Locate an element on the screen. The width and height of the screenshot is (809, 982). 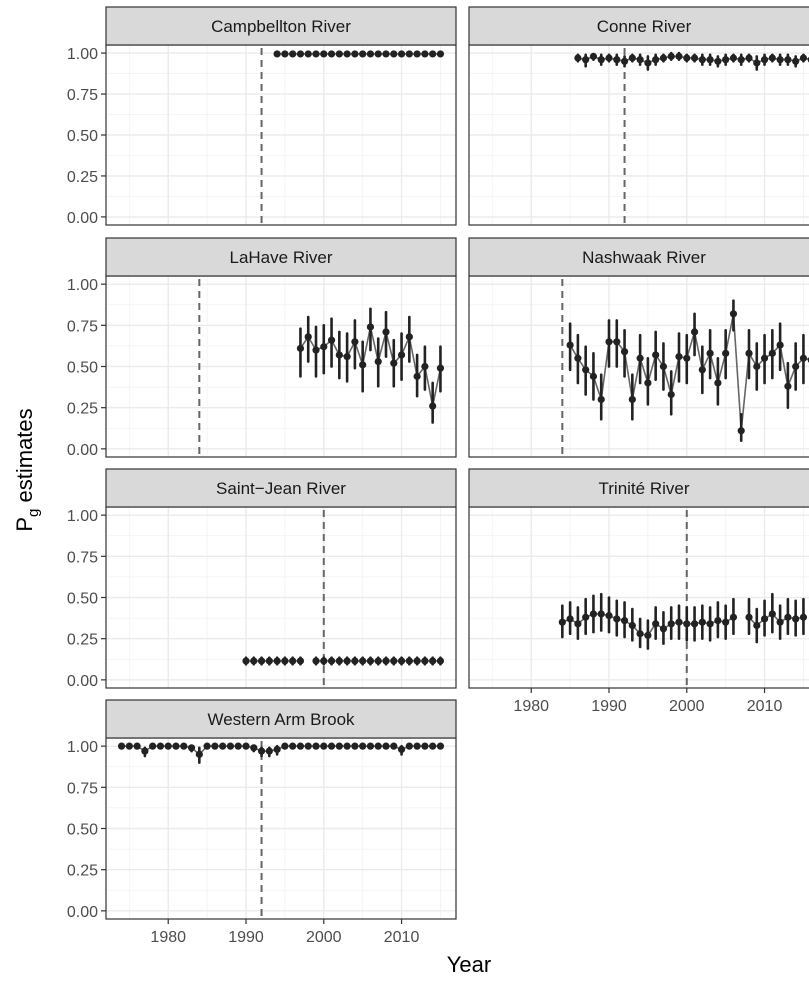
panel-title: Conne River is located at coordinates (644, 26).